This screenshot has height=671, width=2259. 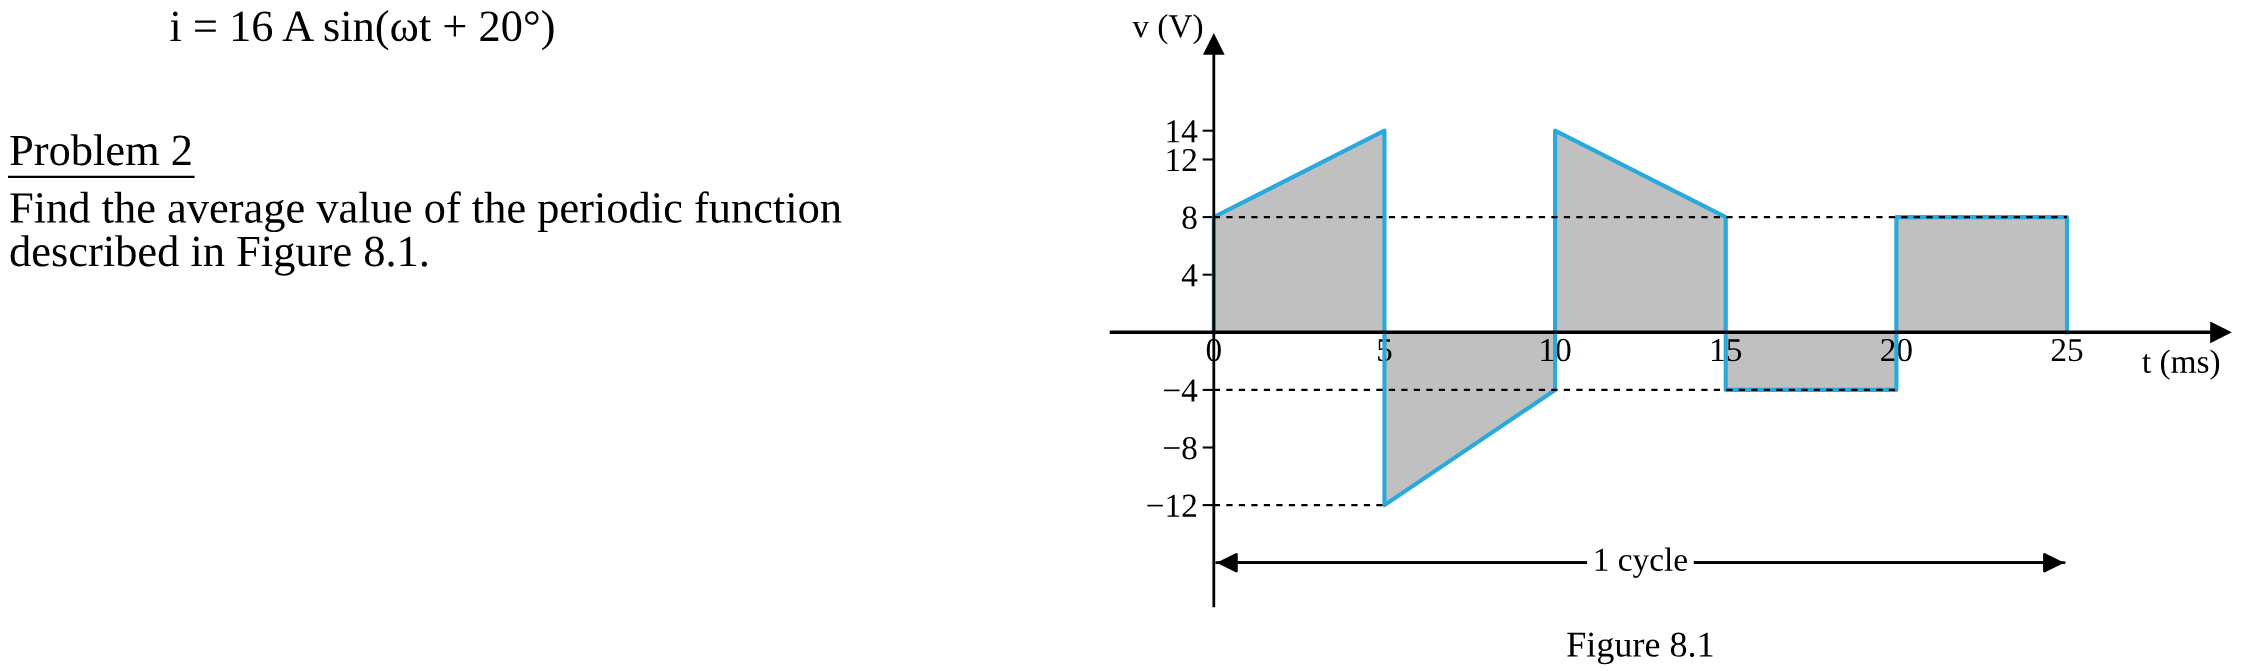 What do you see at coordinates (1189, 275) in the screenshot?
I see `y-tick-label: 4` at bounding box center [1189, 275].